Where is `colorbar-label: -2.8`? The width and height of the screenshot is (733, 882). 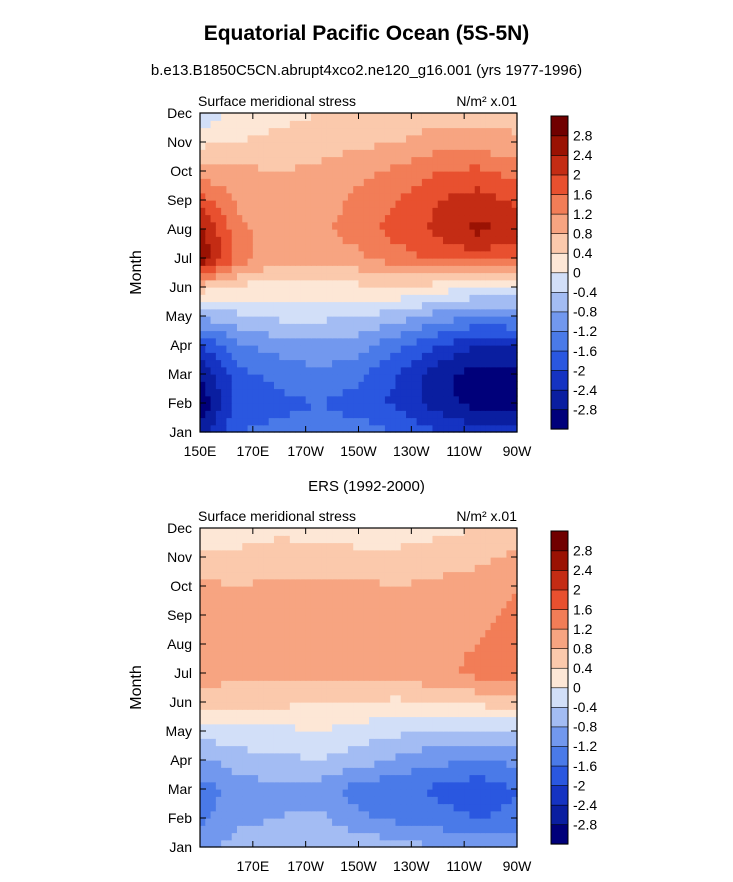
colorbar-label: -2.8 is located at coordinates (585, 409).